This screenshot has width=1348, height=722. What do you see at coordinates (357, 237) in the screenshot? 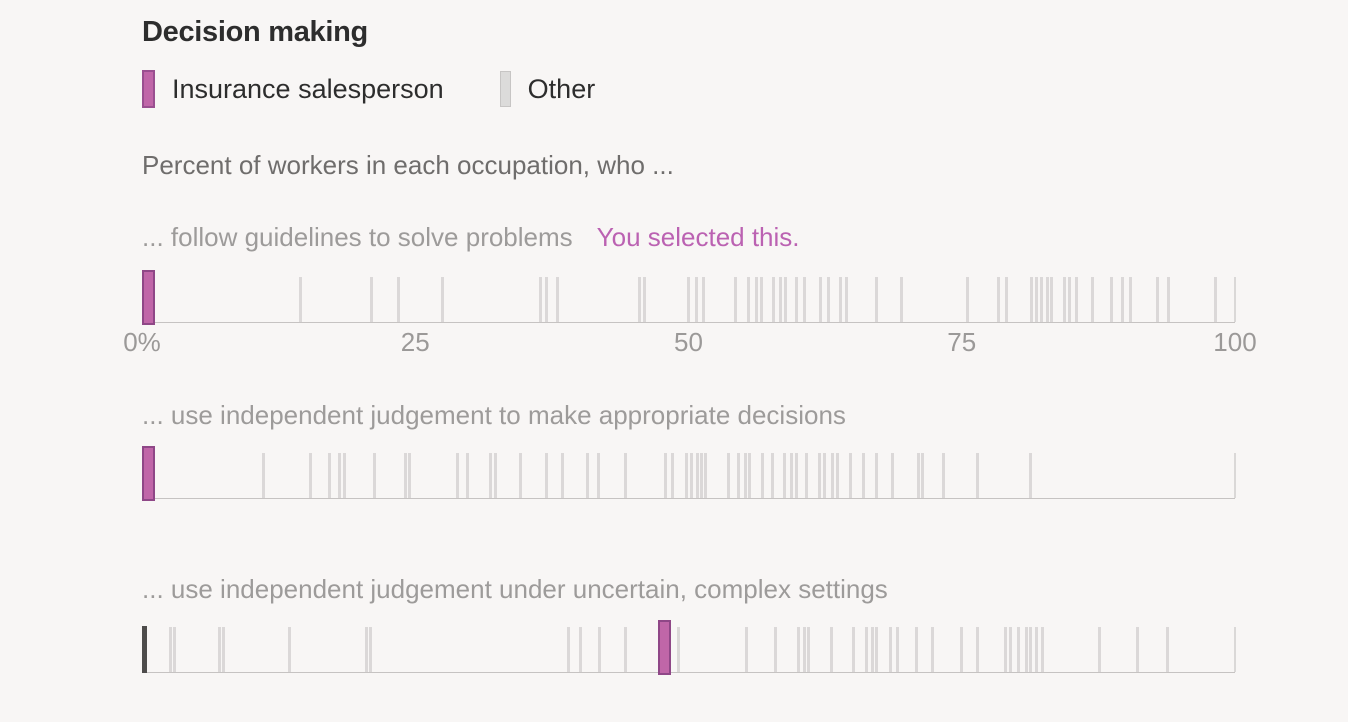
I see `strip-label-text: ... follow guidelines to solve problems` at bounding box center [357, 237].